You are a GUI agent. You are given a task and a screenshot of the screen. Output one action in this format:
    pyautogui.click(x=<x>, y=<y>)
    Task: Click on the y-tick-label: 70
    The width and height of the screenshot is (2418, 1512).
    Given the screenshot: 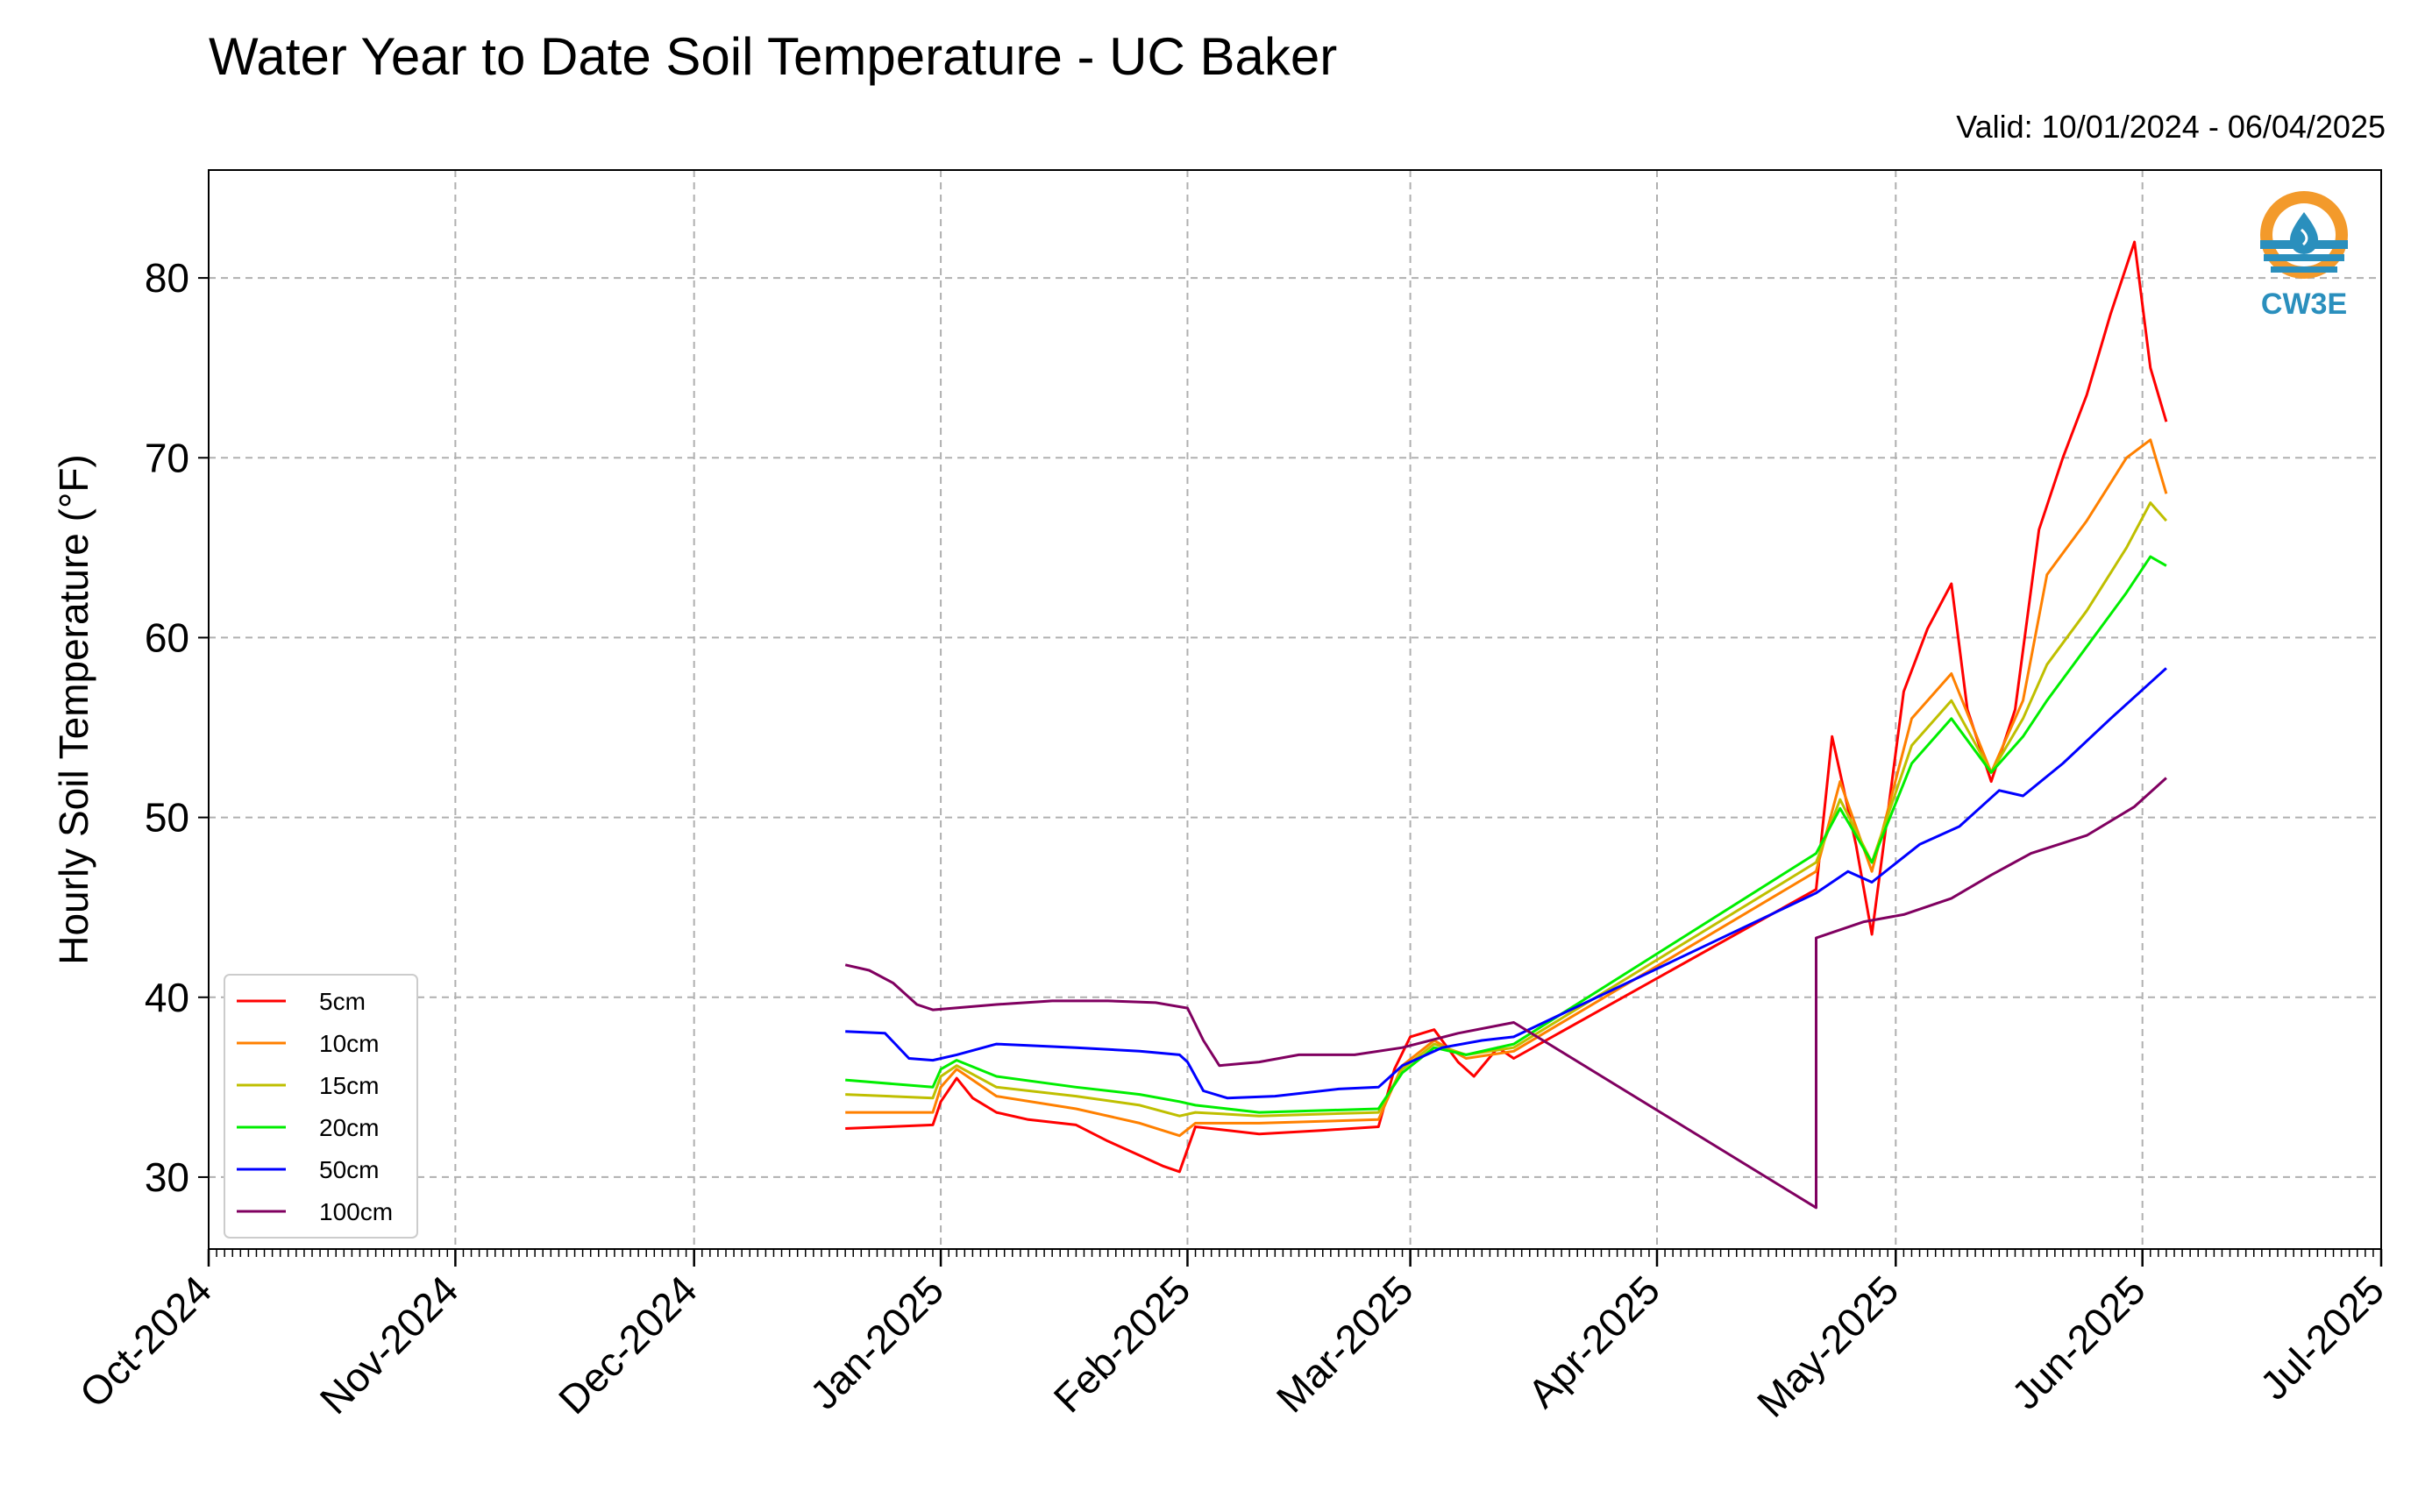 What is the action you would take?
    pyautogui.click(x=167, y=457)
    